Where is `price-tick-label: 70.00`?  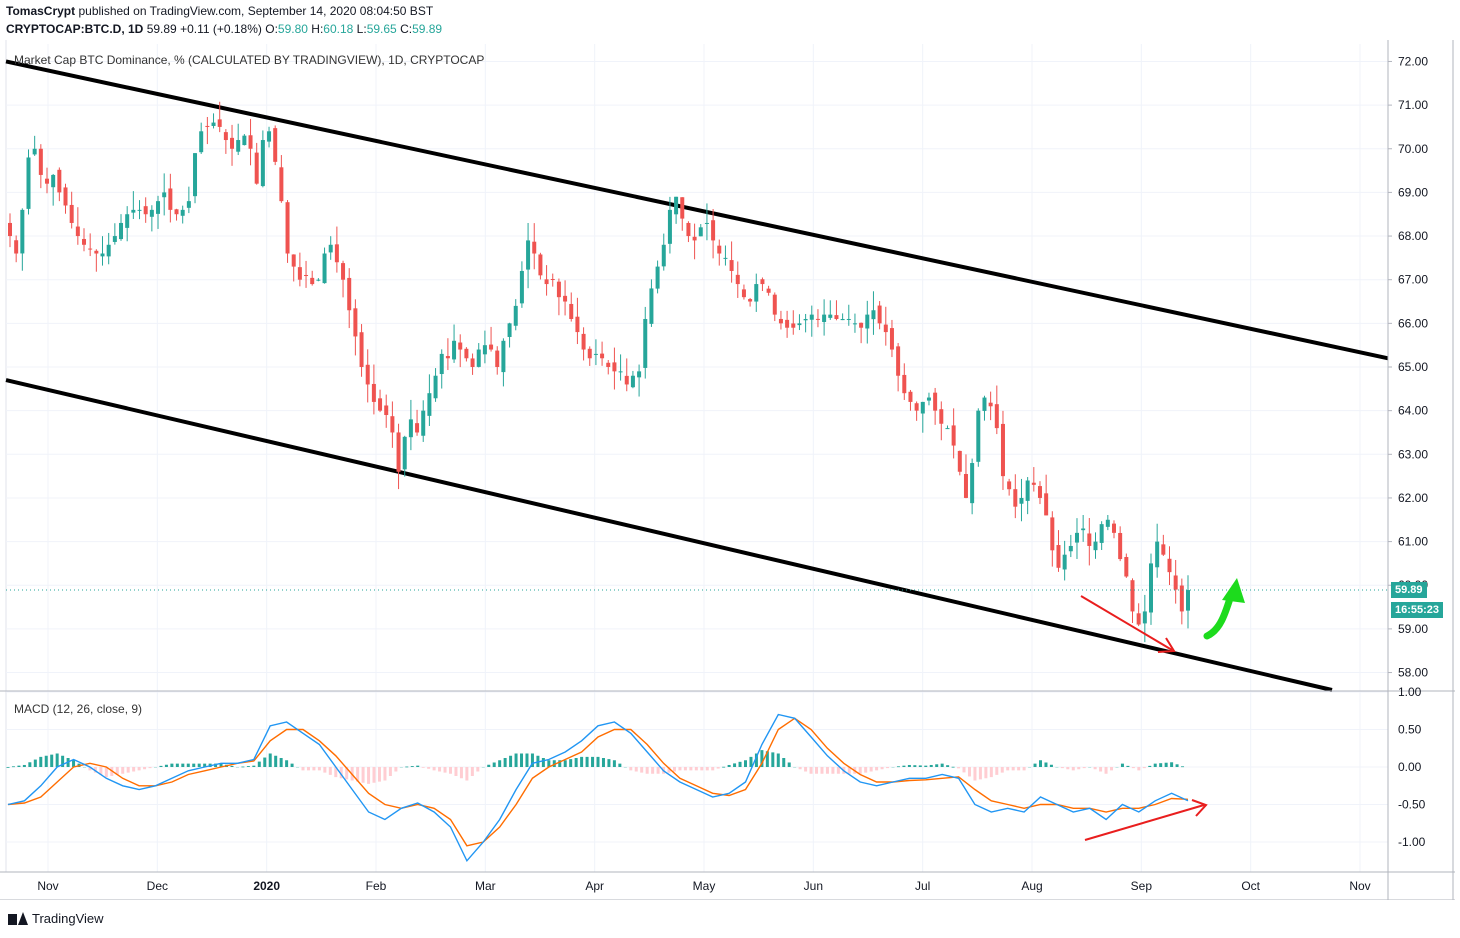 price-tick-label: 70.00 is located at coordinates (1413, 149).